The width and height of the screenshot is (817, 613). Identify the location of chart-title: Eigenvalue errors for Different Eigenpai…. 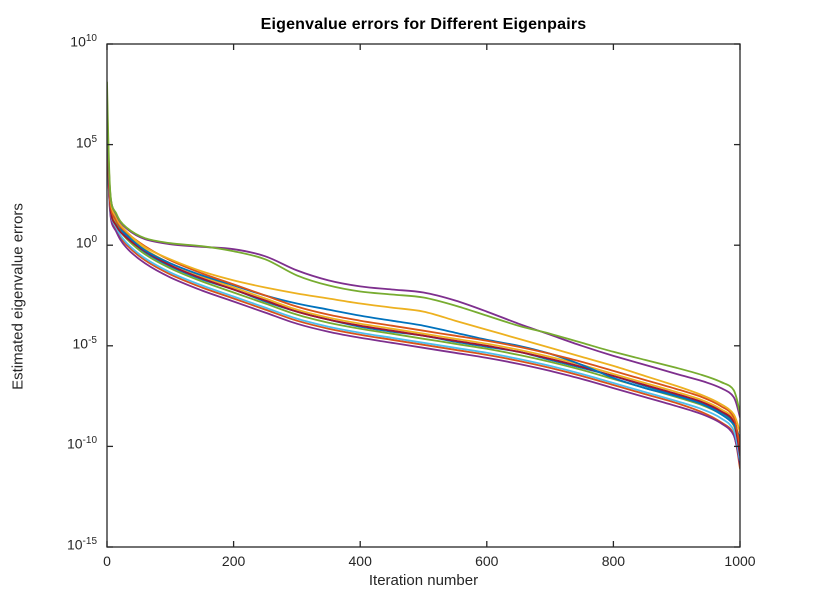
(423, 24).